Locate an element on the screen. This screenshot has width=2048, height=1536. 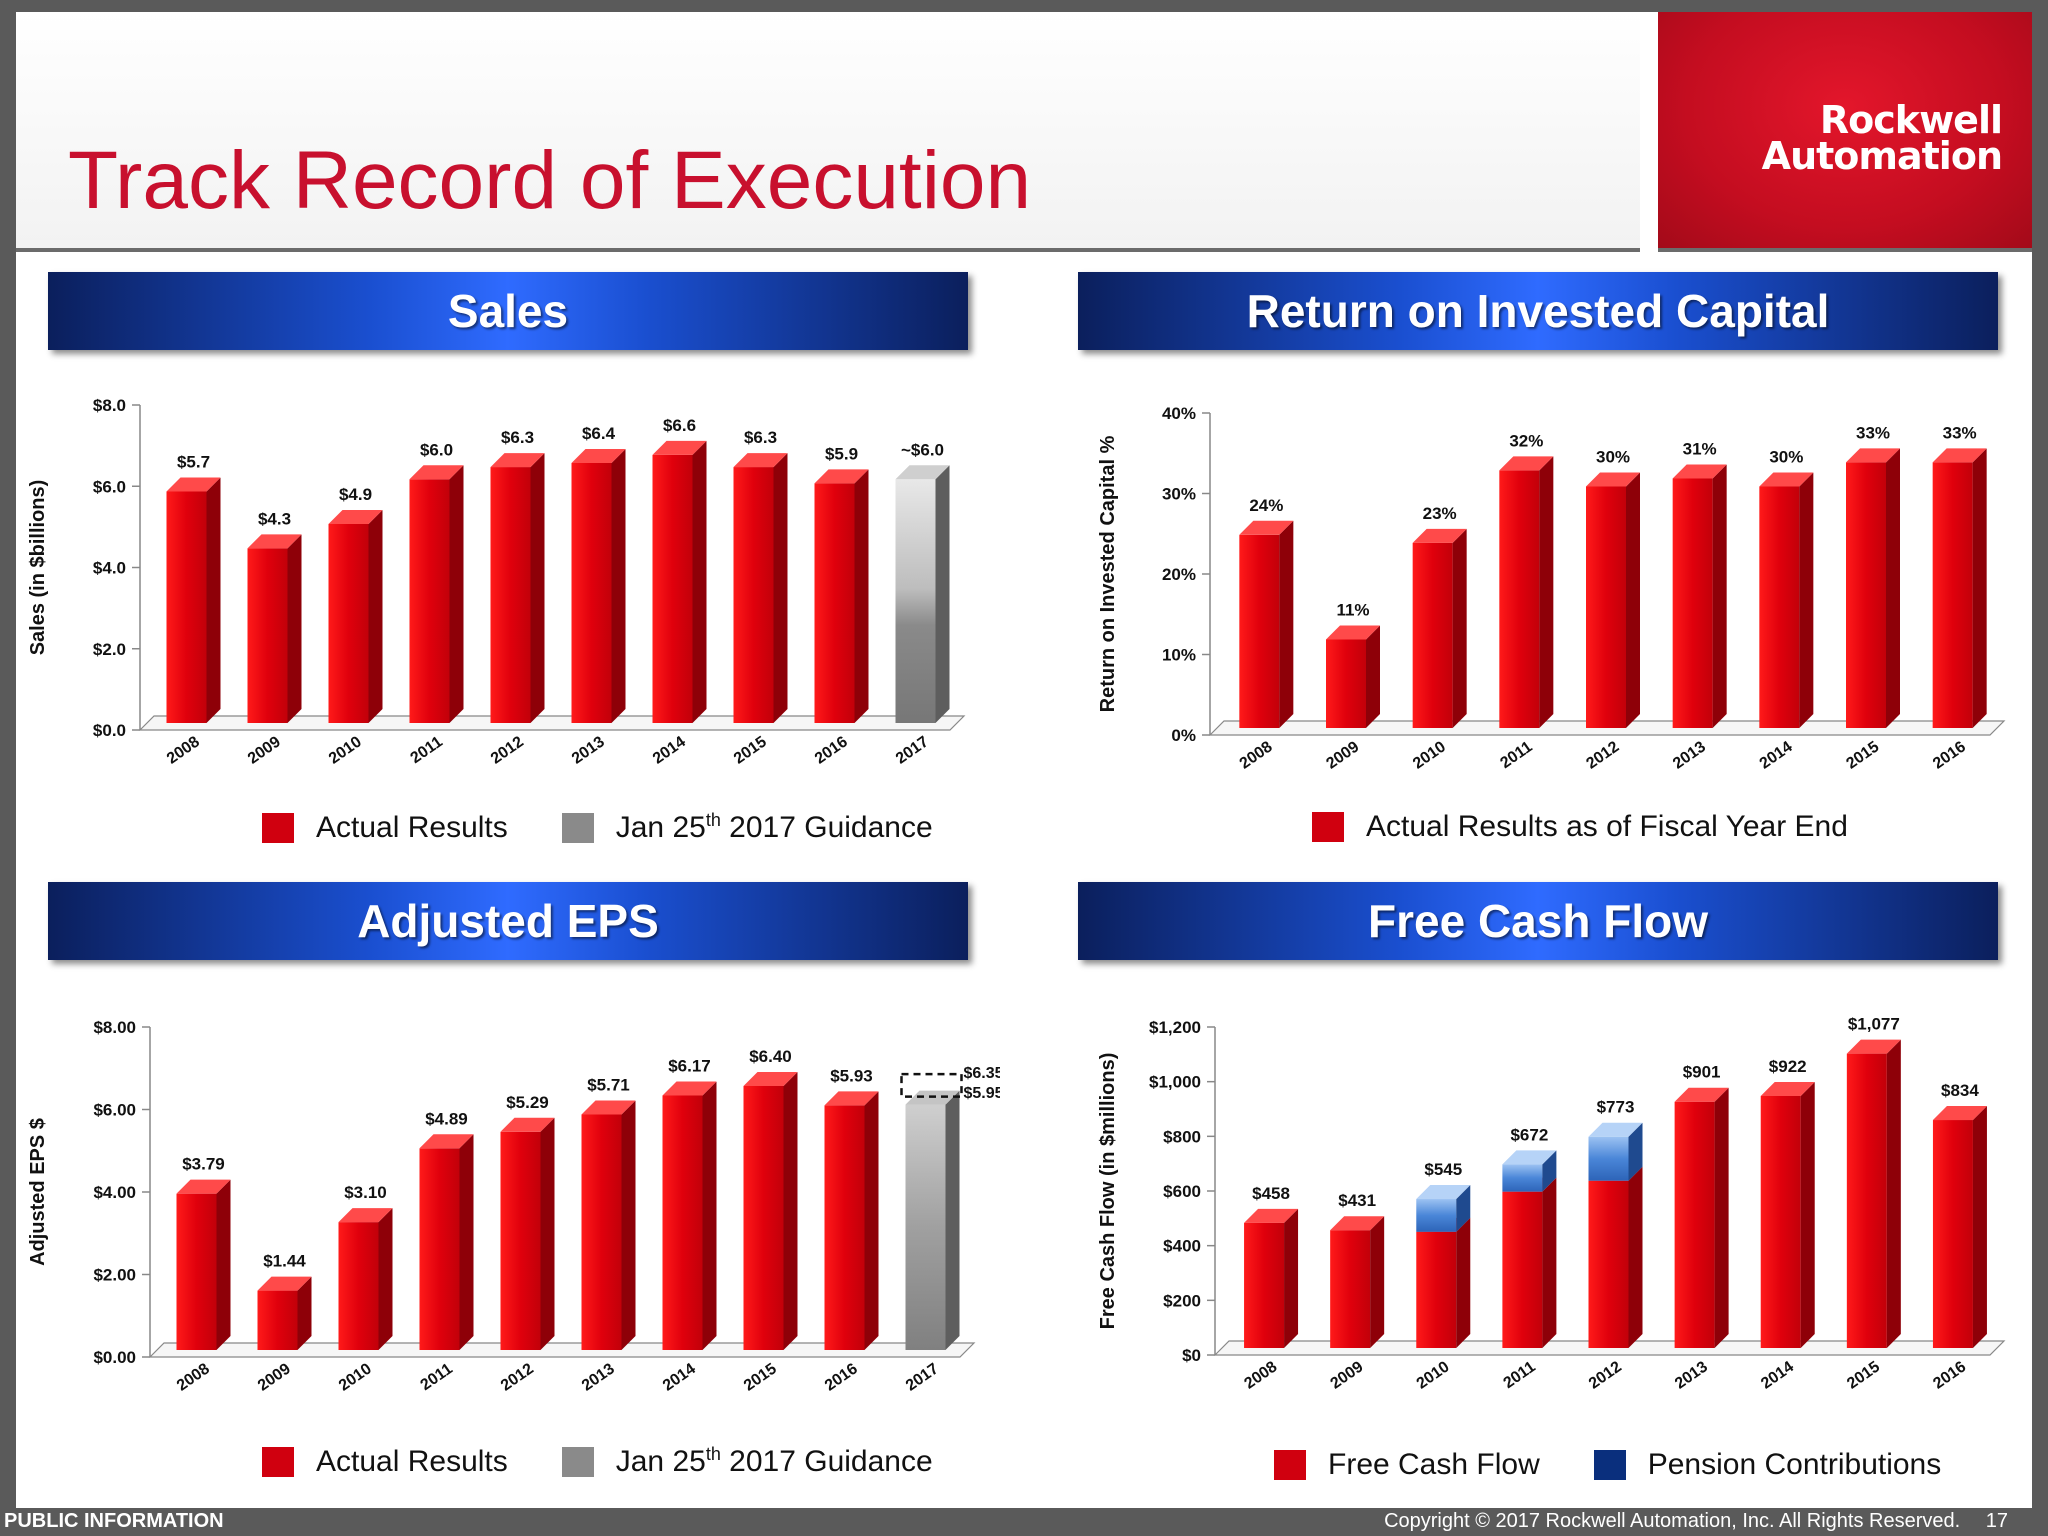
data-label-2017: ~$6.0 is located at coordinates (922, 449).